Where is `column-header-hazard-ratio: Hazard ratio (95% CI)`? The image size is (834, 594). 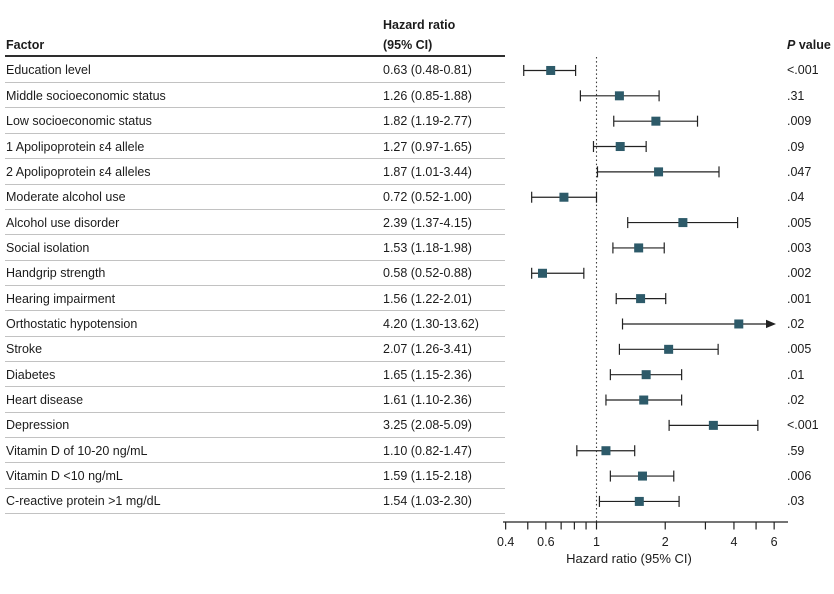 column-header-hazard-ratio: Hazard ratio (95% CI) is located at coordinates (419, 35).